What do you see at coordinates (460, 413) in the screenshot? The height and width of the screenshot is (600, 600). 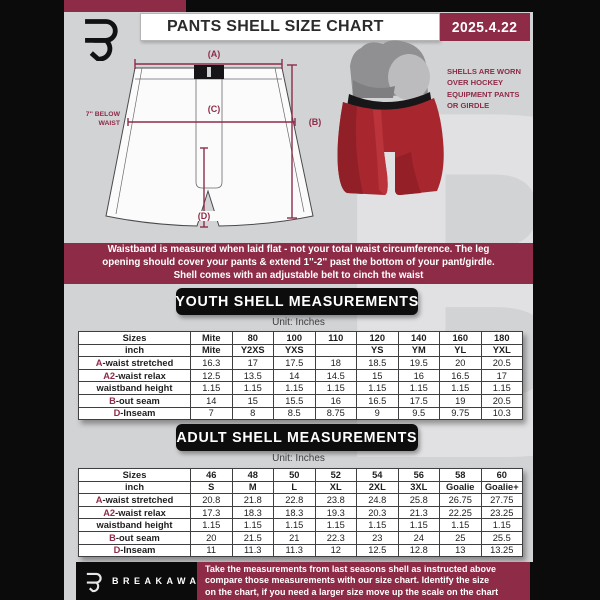 I see `measure-cell: 9.75` at bounding box center [460, 413].